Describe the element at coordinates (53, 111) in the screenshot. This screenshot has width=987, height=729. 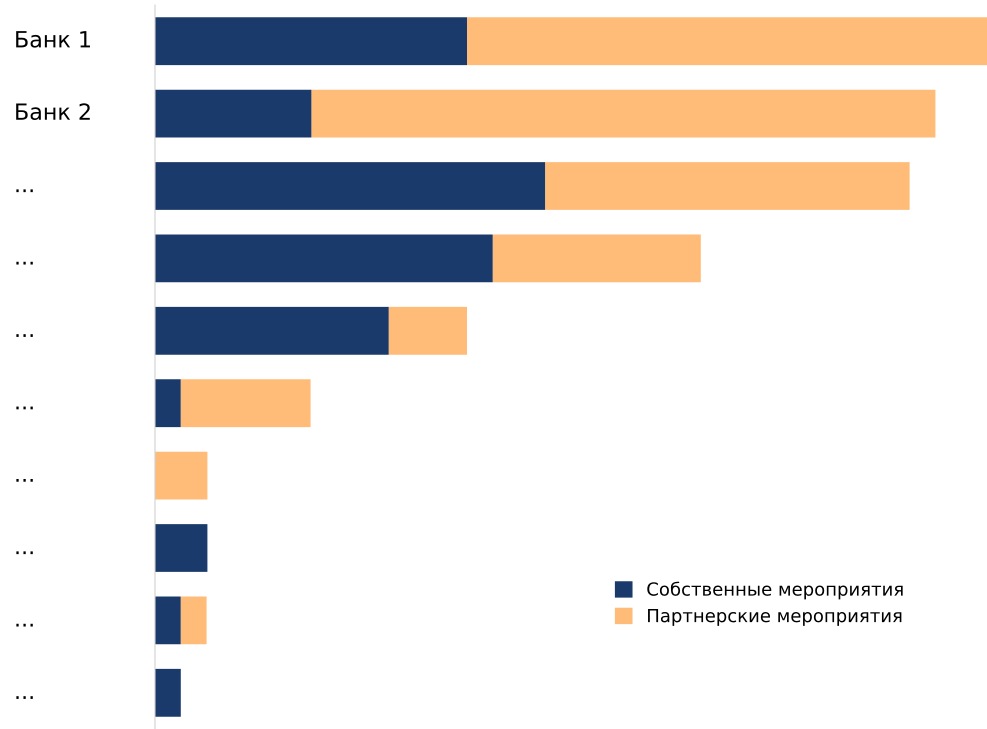
I see `y-tick-label: Банк 2` at that location.